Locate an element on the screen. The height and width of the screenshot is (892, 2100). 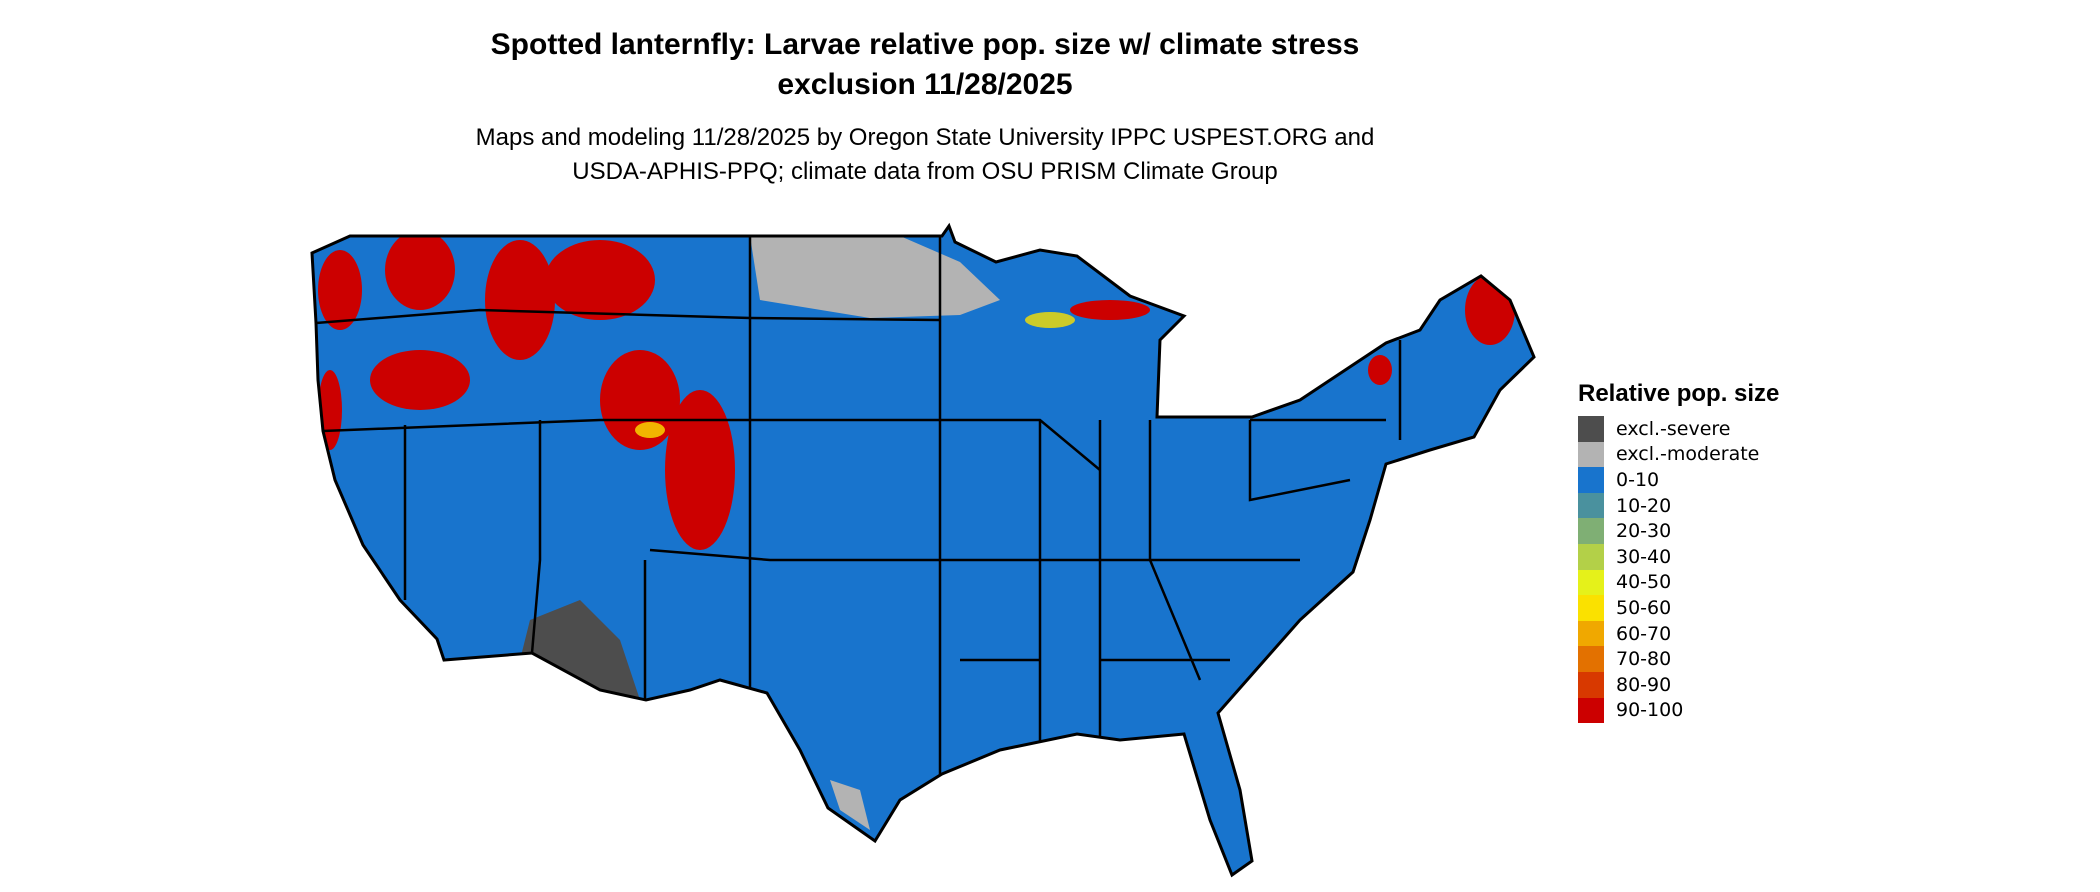
legend-label: excl.-moderate is located at coordinates (1688, 454).